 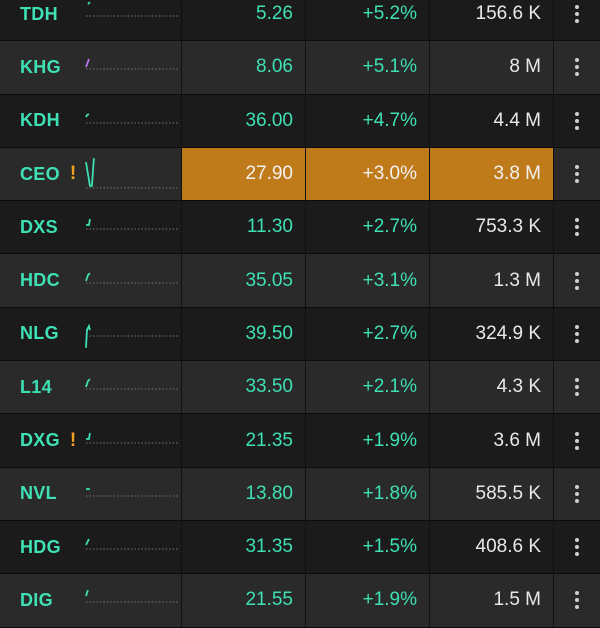 I want to click on symbol-cell: TDH, so click(x=42, y=20).